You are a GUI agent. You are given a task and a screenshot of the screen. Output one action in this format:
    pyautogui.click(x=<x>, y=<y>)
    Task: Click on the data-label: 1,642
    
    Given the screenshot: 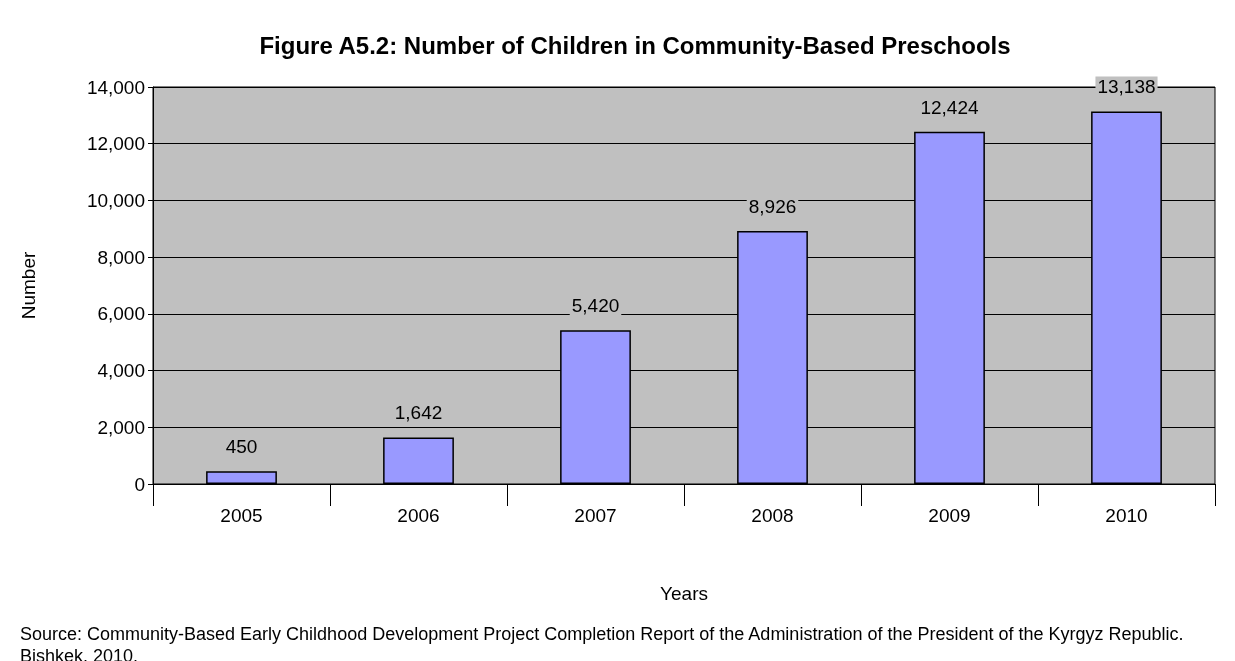 What is the action you would take?
    pyautogui.click(x=418, y=413)
    